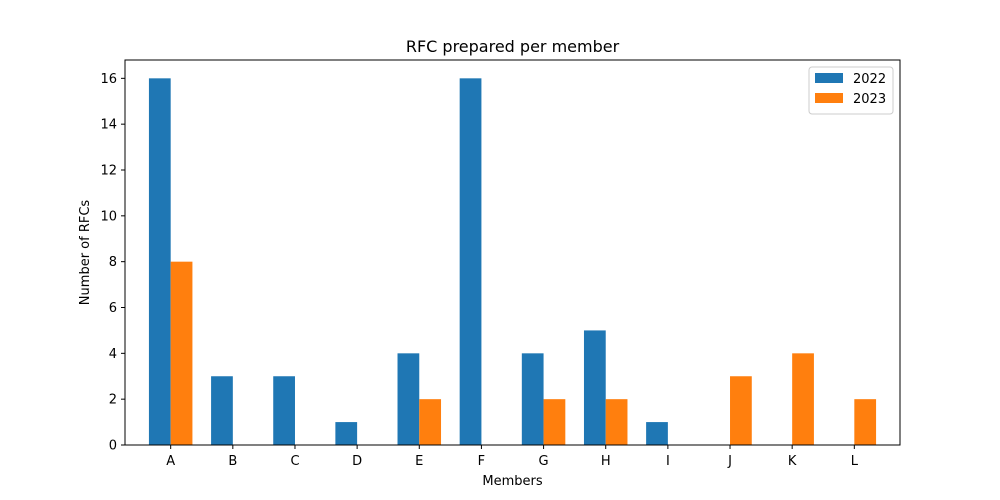 Image resolution: width=1000 pixels, height=500 pixels. I want to click on chart-title: RFC prepared per member, so click(513, 46).